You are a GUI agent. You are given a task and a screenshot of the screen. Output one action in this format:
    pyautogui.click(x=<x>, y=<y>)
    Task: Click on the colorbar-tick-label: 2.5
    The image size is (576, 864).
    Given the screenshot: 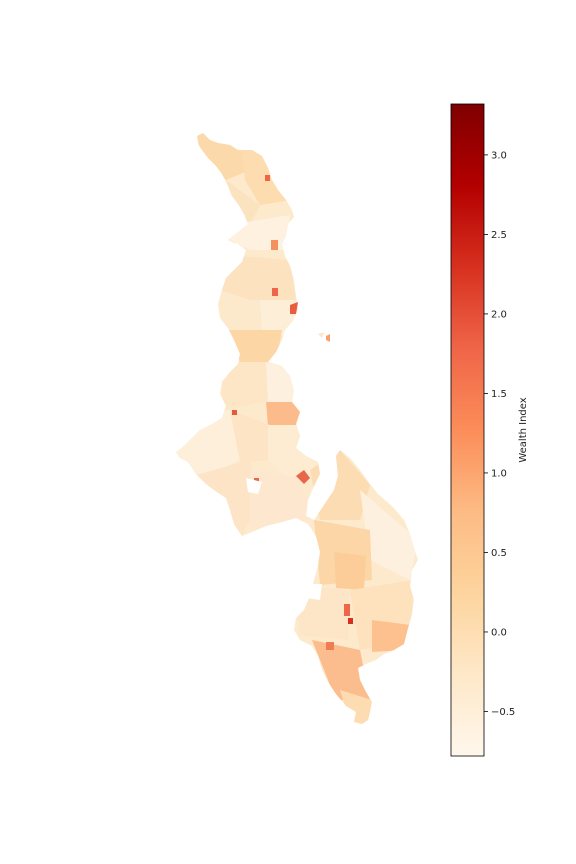 What is the action you would take?
    pyautogui.click(x=499, y=235)
    